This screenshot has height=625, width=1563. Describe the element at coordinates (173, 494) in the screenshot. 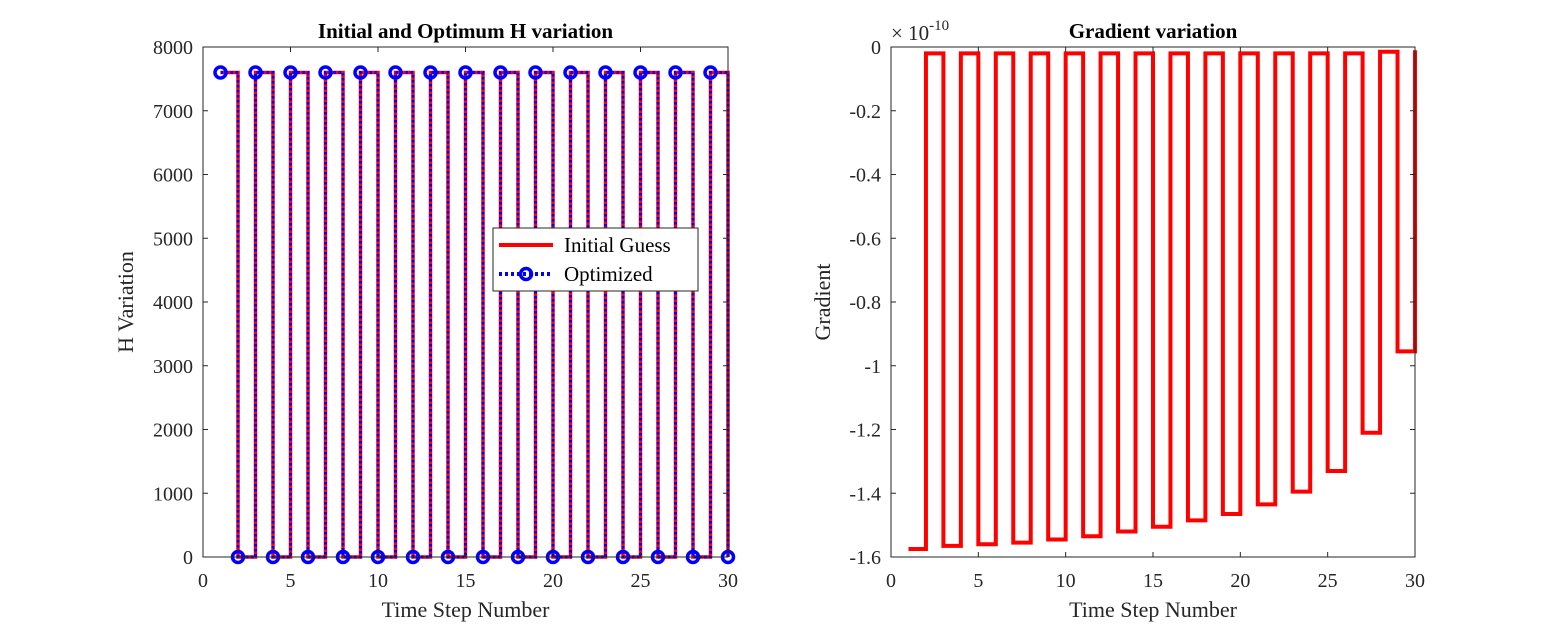

I see `y-tick-label: 1000` at that location.